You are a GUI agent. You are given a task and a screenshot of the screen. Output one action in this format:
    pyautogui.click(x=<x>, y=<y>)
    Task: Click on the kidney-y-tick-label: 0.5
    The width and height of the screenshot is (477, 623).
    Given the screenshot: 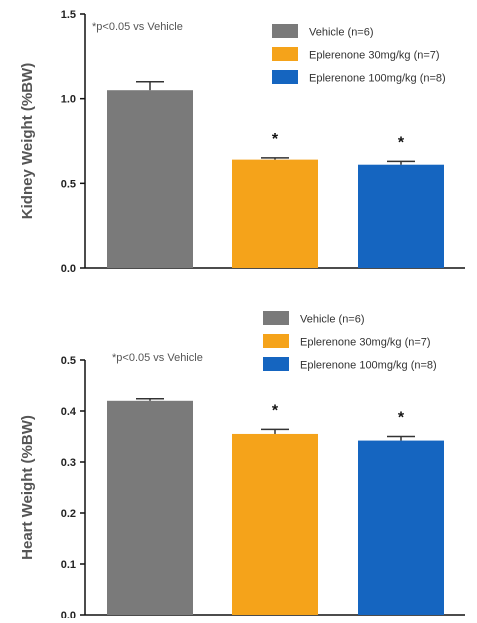 What is the action you would take?
    pyautogui.click(x=68, y=184)
    